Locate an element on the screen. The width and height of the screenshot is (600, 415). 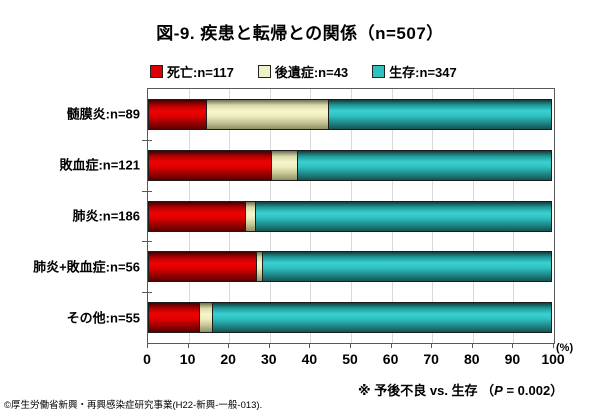
x-axis-tick-label: 40 is located at coordinates (309, 359).